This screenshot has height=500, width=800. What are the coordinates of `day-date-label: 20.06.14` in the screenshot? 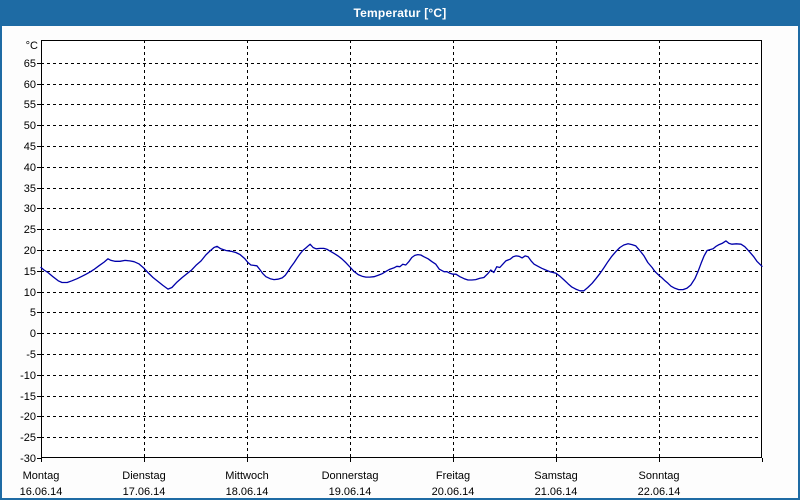 It's located at (453, 492).